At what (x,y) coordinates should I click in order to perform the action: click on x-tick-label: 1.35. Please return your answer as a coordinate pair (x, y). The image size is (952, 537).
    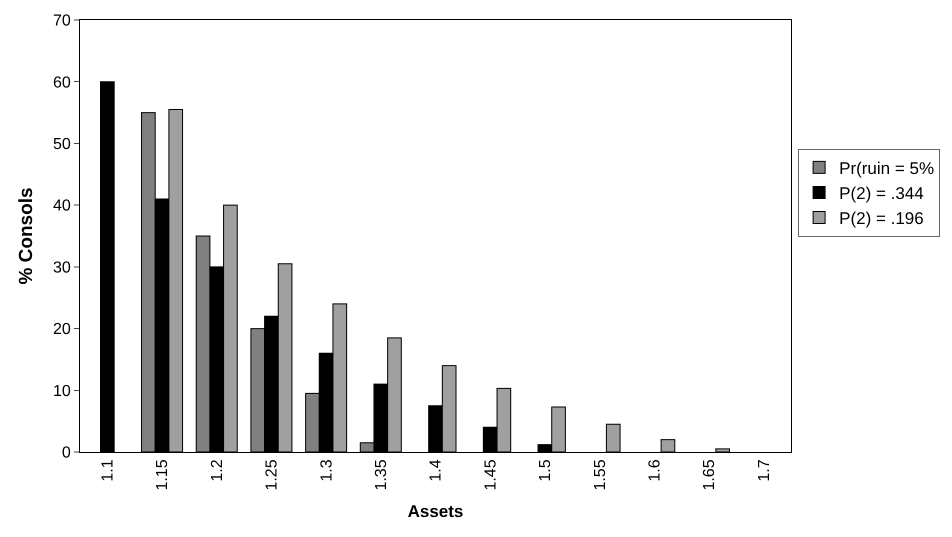
    Looking at the image, I should click on (381, 475).